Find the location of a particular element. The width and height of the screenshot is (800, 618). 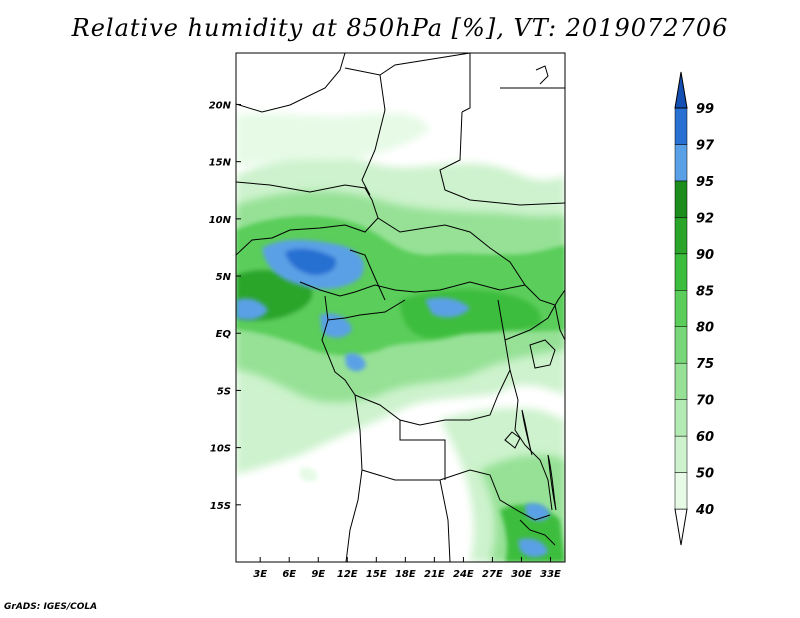

lon-label: 6E is located at coordinates (289, 574).